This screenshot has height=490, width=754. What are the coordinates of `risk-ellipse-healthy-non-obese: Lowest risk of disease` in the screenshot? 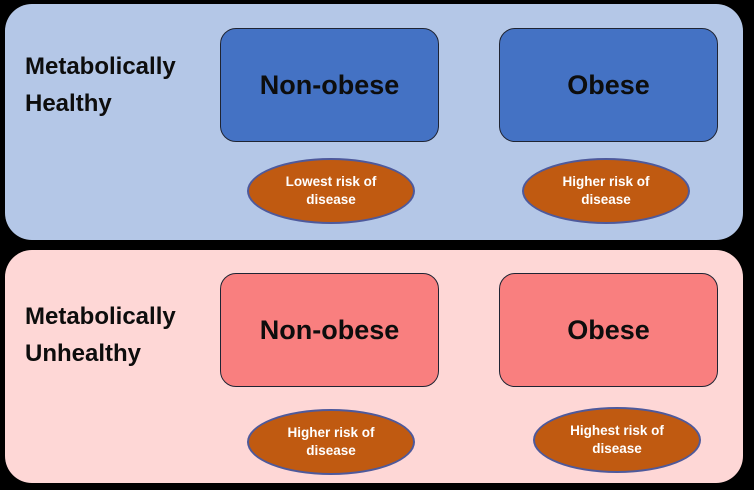 It's located at (331, 191).